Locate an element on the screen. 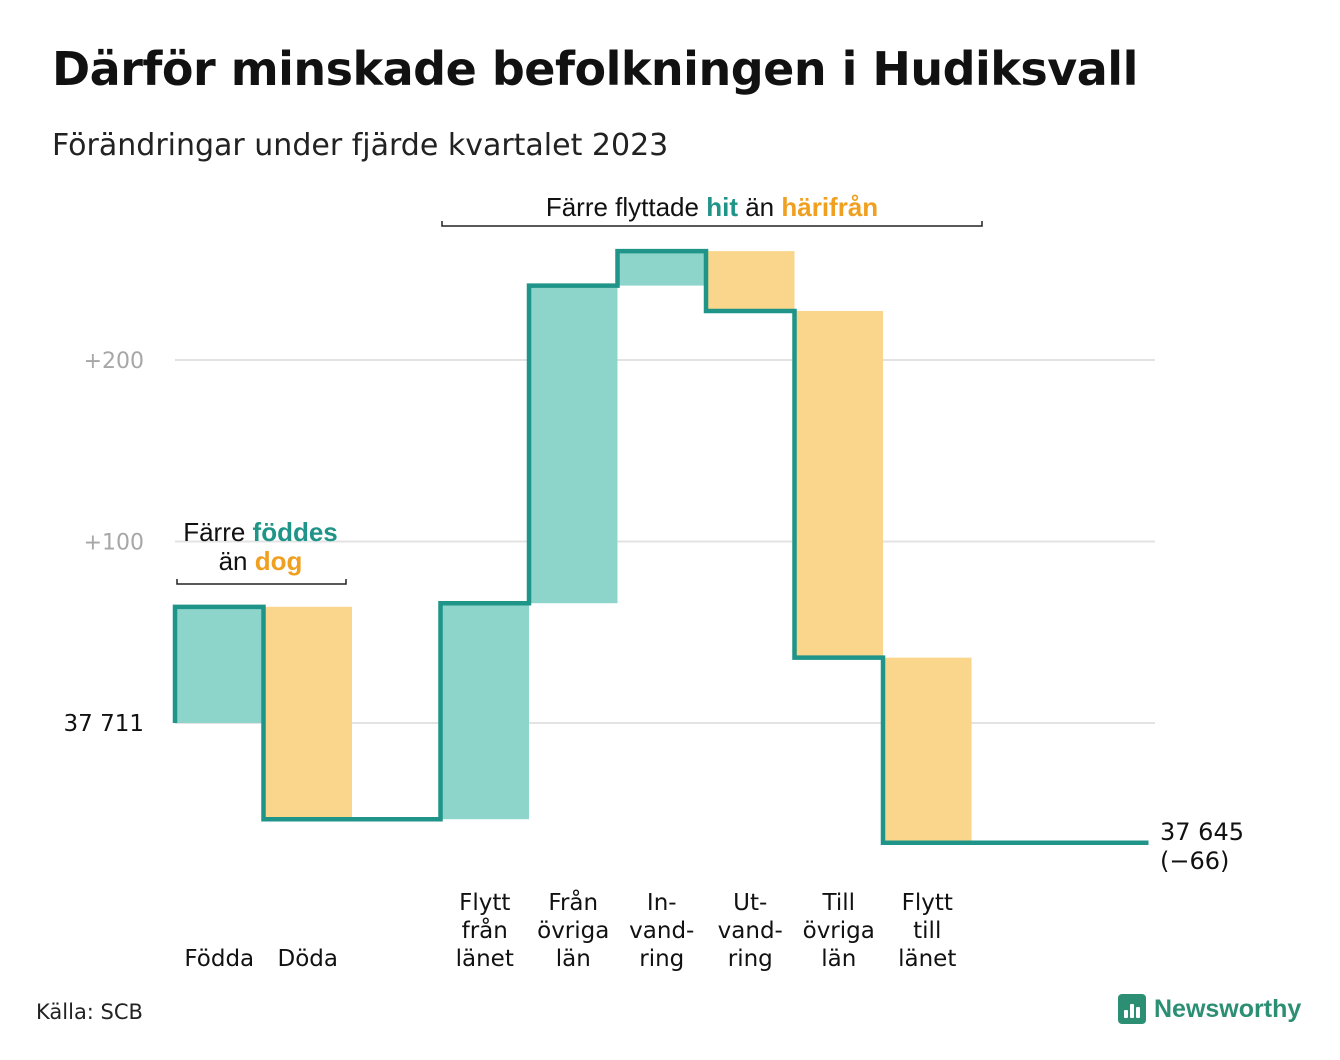 The image size is (1340, 1060). annotation-bracket-moves is located at coordinates (712, 224).